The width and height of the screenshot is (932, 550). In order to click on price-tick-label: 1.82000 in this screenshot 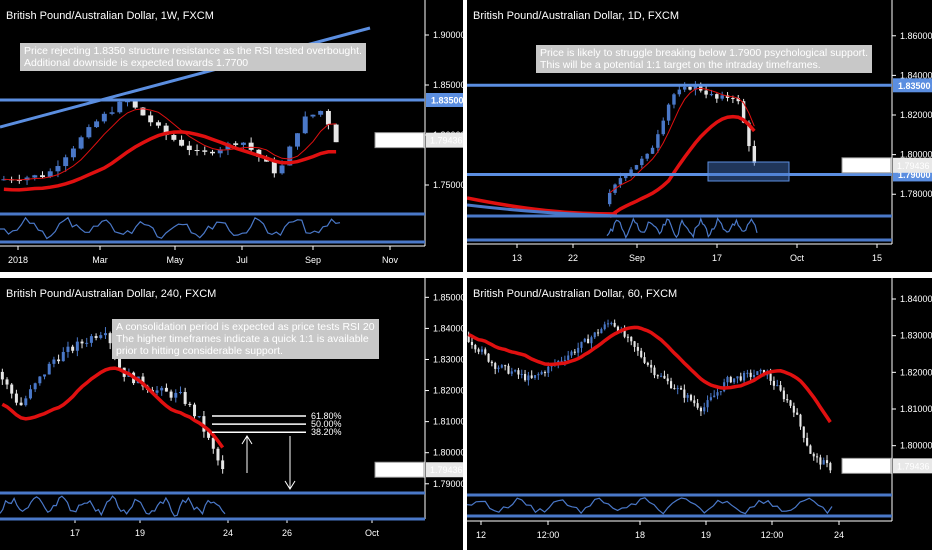, I will do `click(916, 115)`.